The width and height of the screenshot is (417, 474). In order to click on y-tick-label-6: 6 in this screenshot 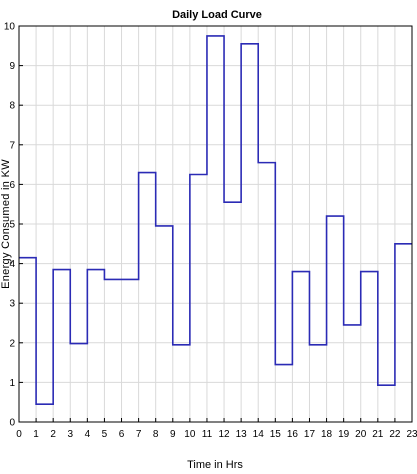, I will do `click(12, 185)`.